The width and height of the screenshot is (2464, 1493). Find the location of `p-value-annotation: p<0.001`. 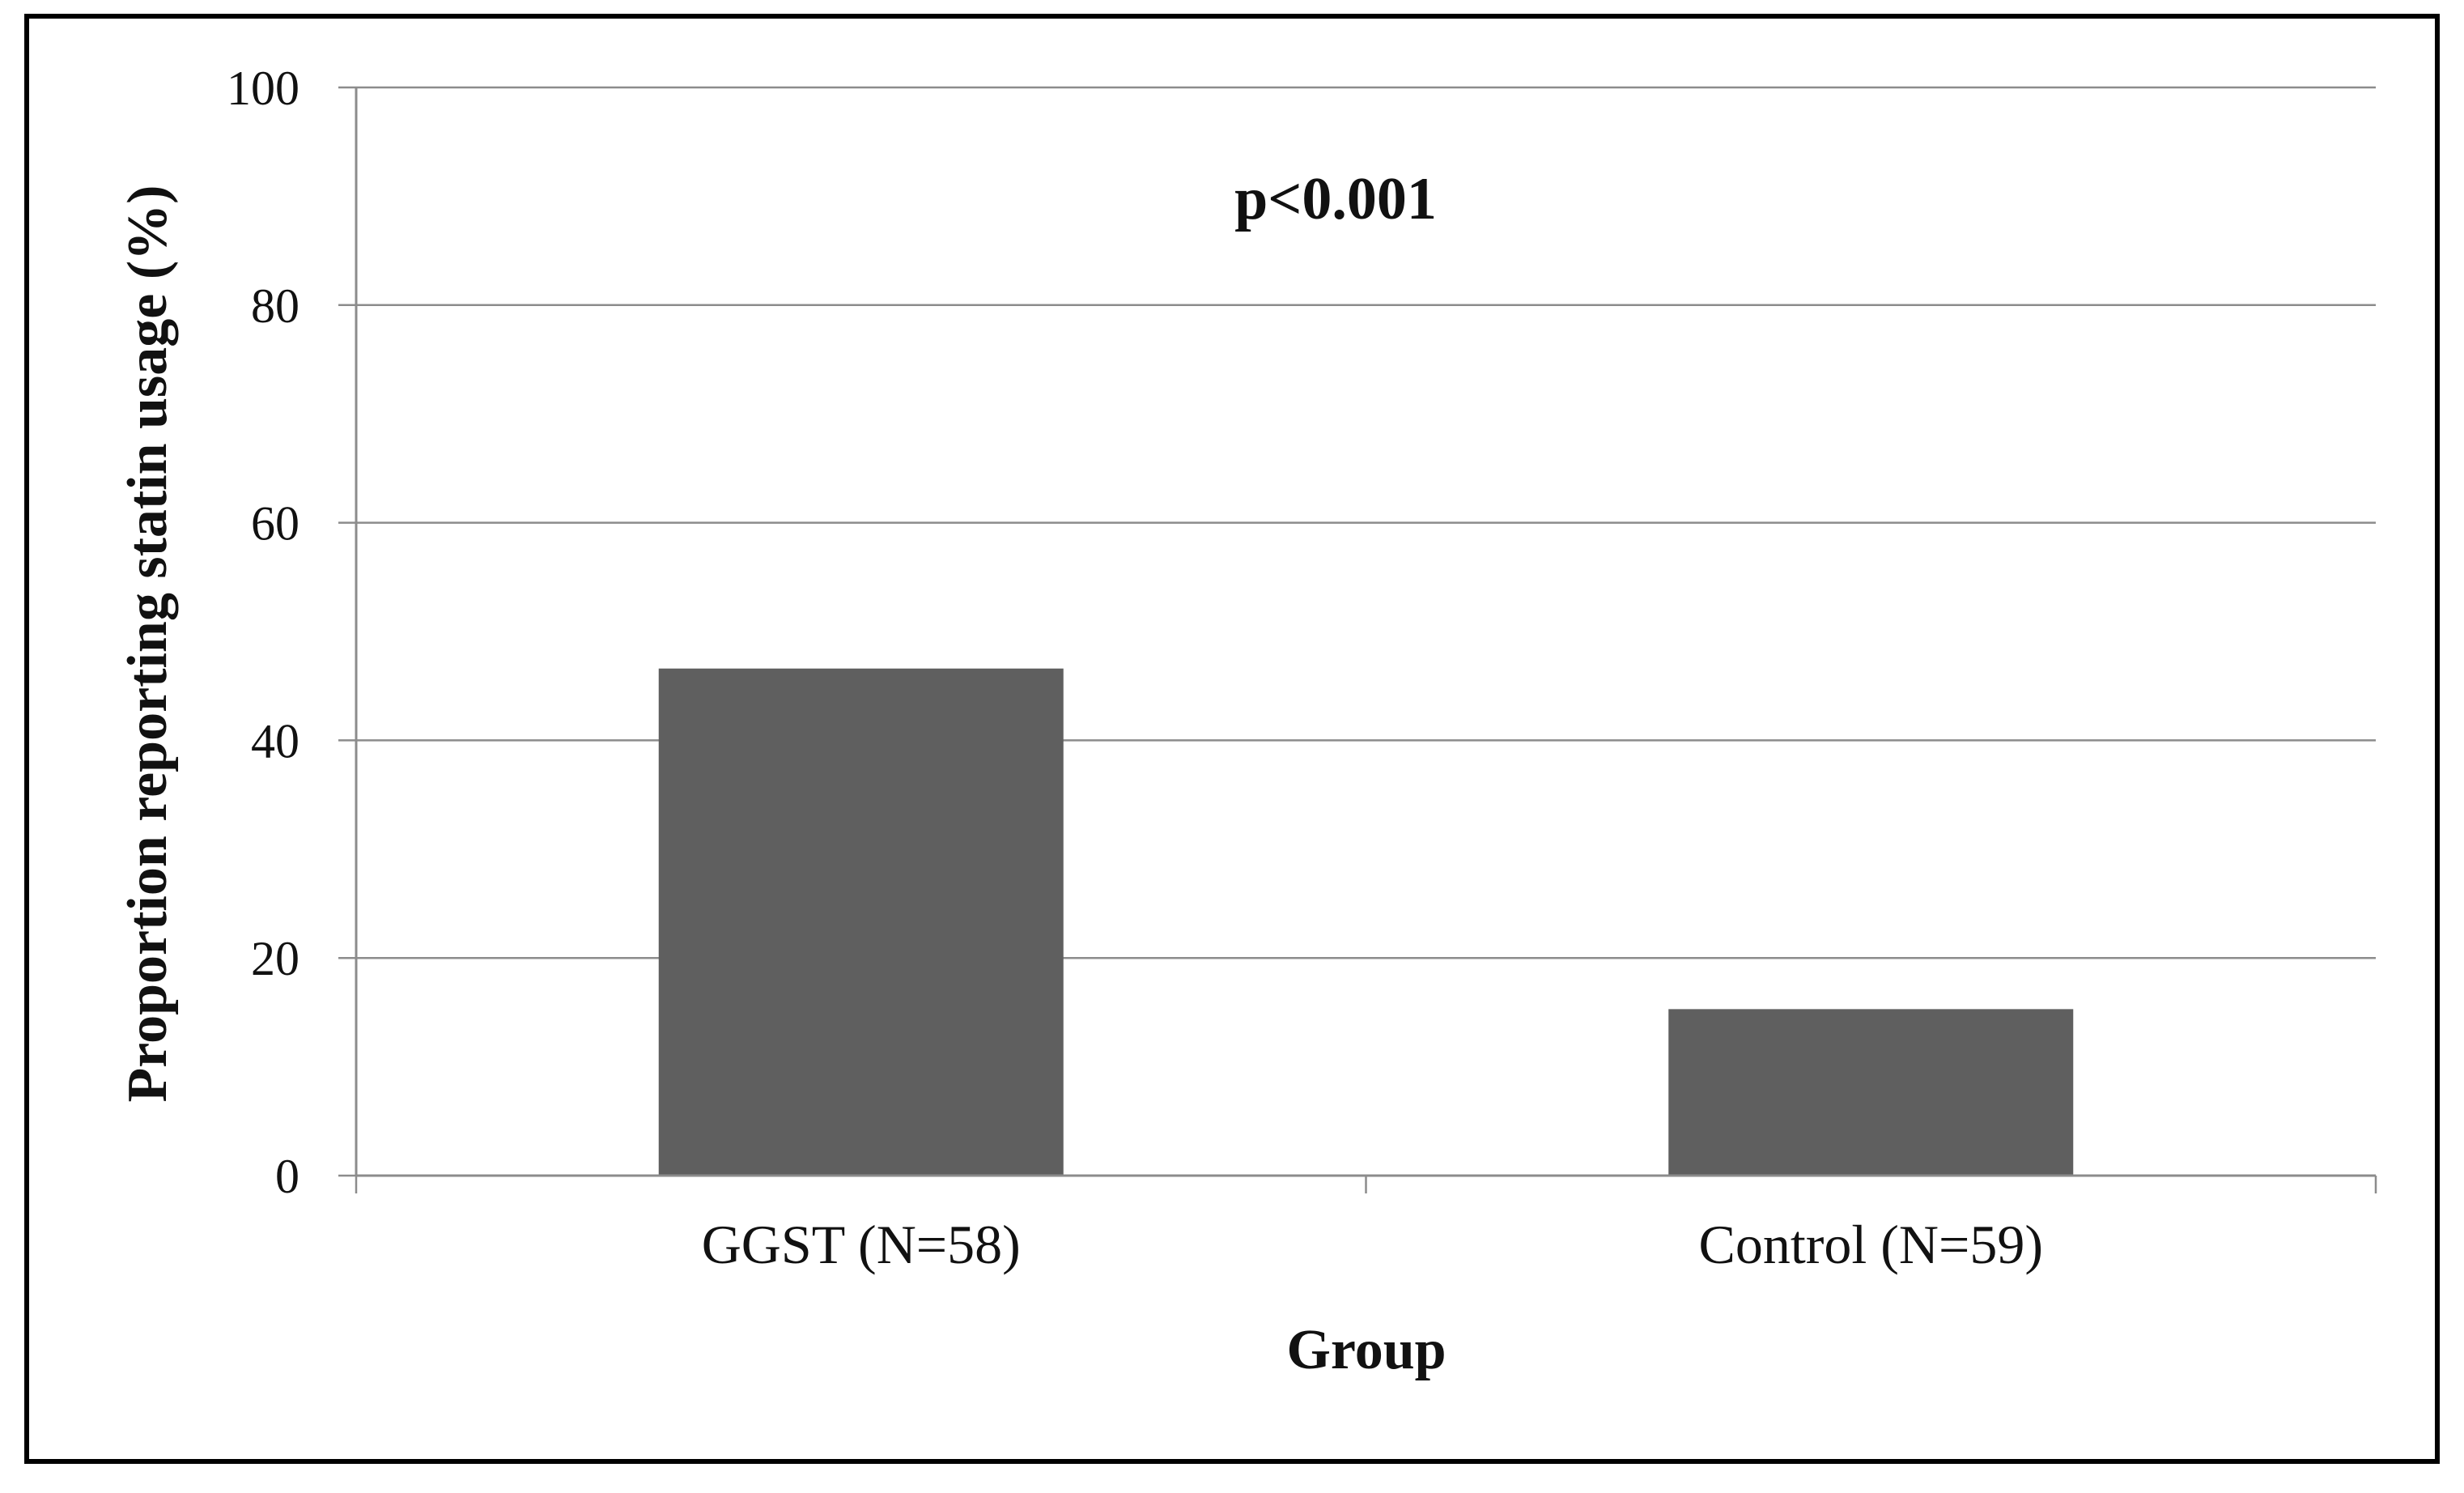

p-value-annotation: p<0.001 is located at coordinates (1336, 199).